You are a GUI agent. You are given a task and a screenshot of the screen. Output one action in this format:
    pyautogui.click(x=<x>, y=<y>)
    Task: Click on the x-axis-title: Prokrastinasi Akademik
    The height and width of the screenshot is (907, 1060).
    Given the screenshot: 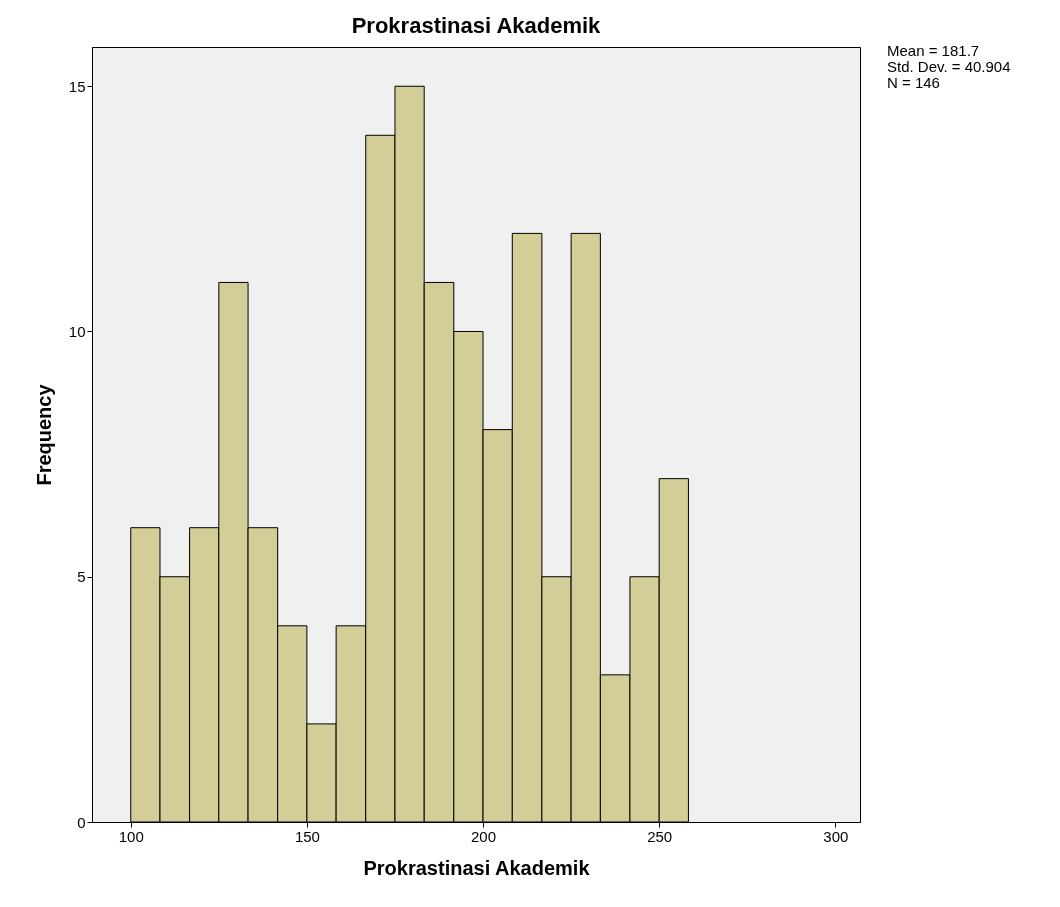 What is the action you would take?
    pyautogui.click(x=477, y=867)
    